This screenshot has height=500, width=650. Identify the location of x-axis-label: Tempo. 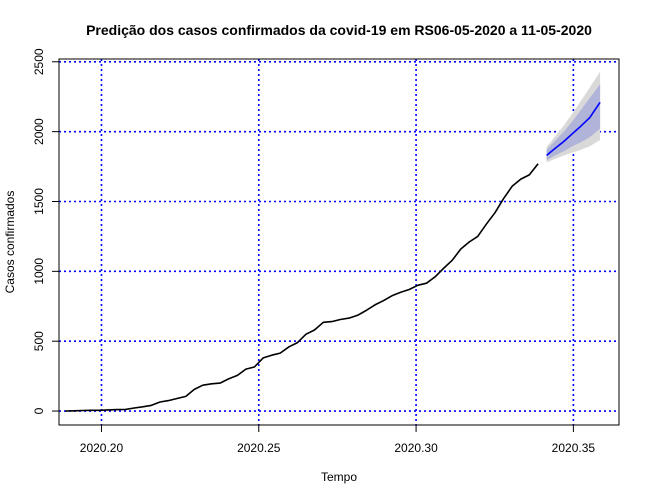
(339, 477).